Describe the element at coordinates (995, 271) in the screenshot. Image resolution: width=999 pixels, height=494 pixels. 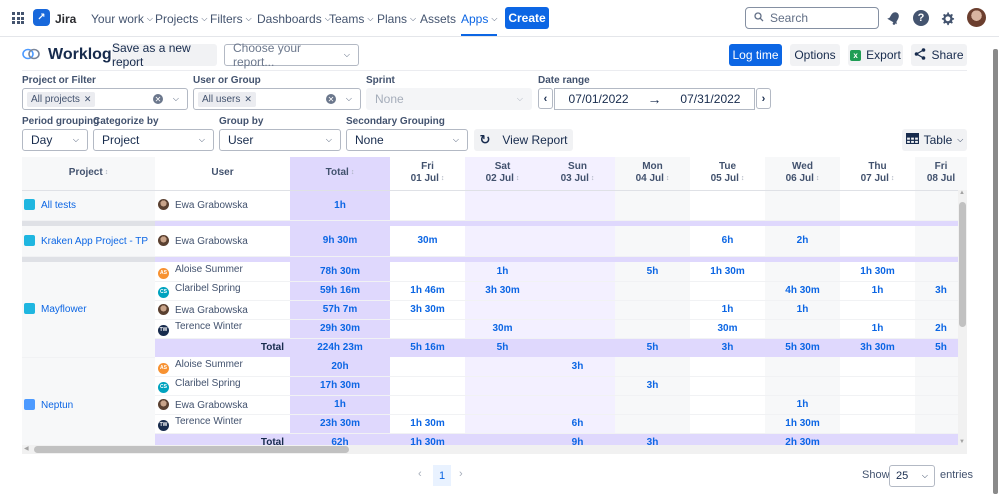
I see `scrollbar-thumb` at that location.